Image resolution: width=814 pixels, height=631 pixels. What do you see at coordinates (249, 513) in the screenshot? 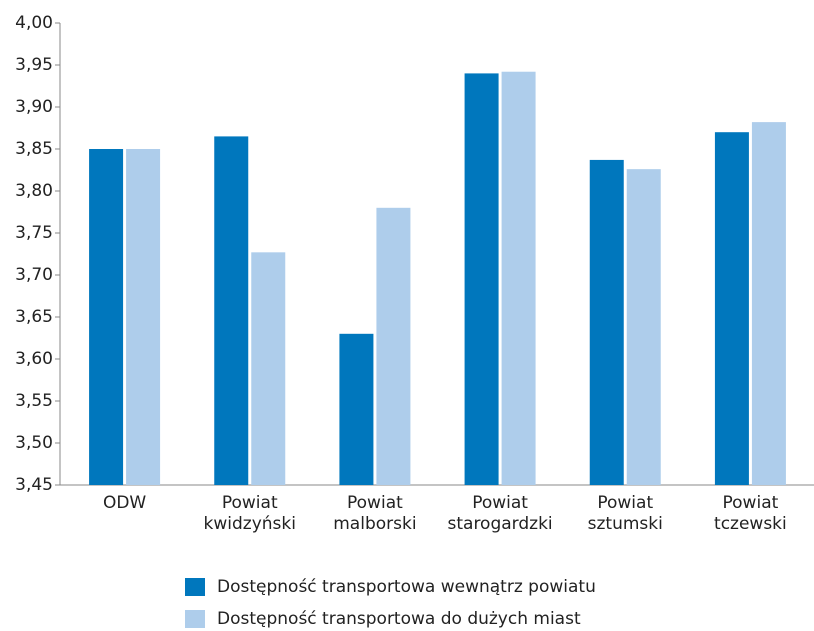
I see `x-tick-label: Powiat kwidzyński` at bounding box center [249, 513].